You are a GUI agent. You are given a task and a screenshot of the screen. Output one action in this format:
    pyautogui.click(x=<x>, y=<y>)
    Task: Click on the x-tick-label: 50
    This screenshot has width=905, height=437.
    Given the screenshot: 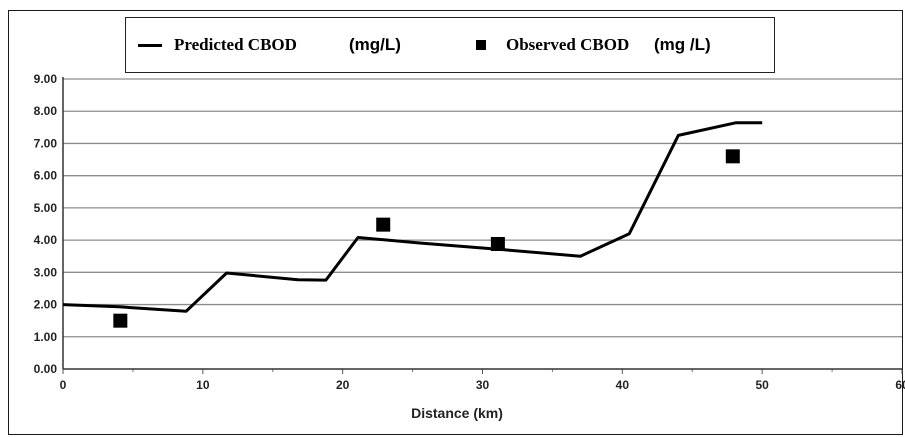 What is the action you would take?
    pyautogui.click(x=762, y=385)
    